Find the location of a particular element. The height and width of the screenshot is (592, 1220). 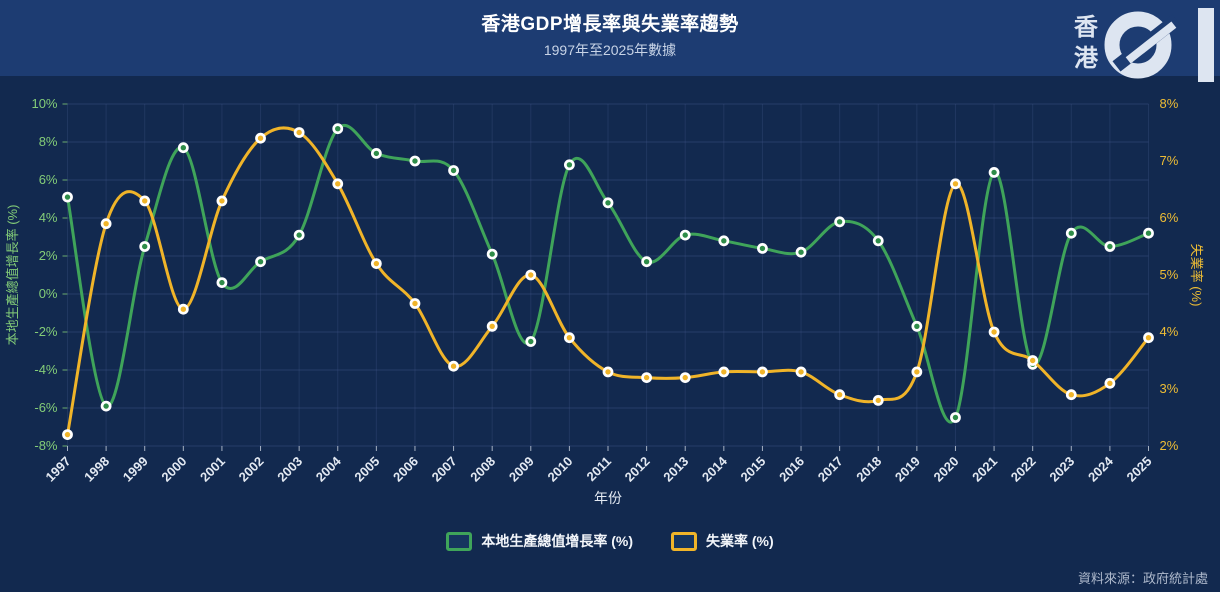

left-axis-tick-label: 6% is located at coordinates (48, 179).